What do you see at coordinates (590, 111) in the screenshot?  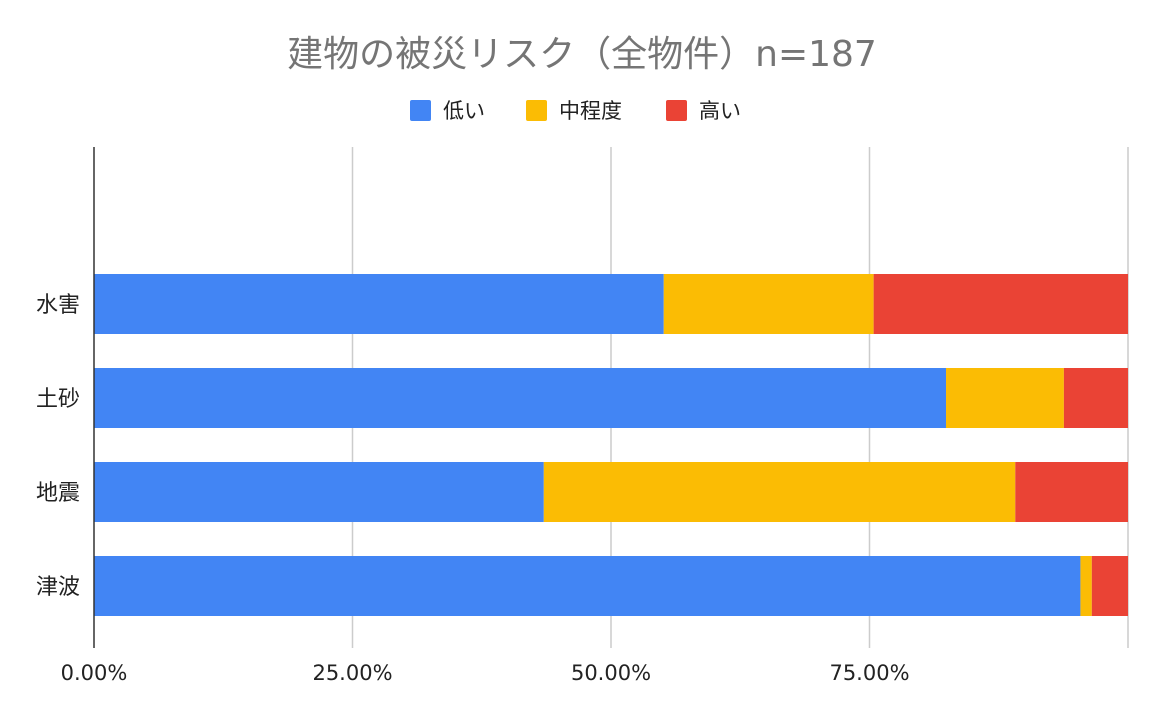 I see `legend-label-1: 中程度` at bounding box center [590, 111].